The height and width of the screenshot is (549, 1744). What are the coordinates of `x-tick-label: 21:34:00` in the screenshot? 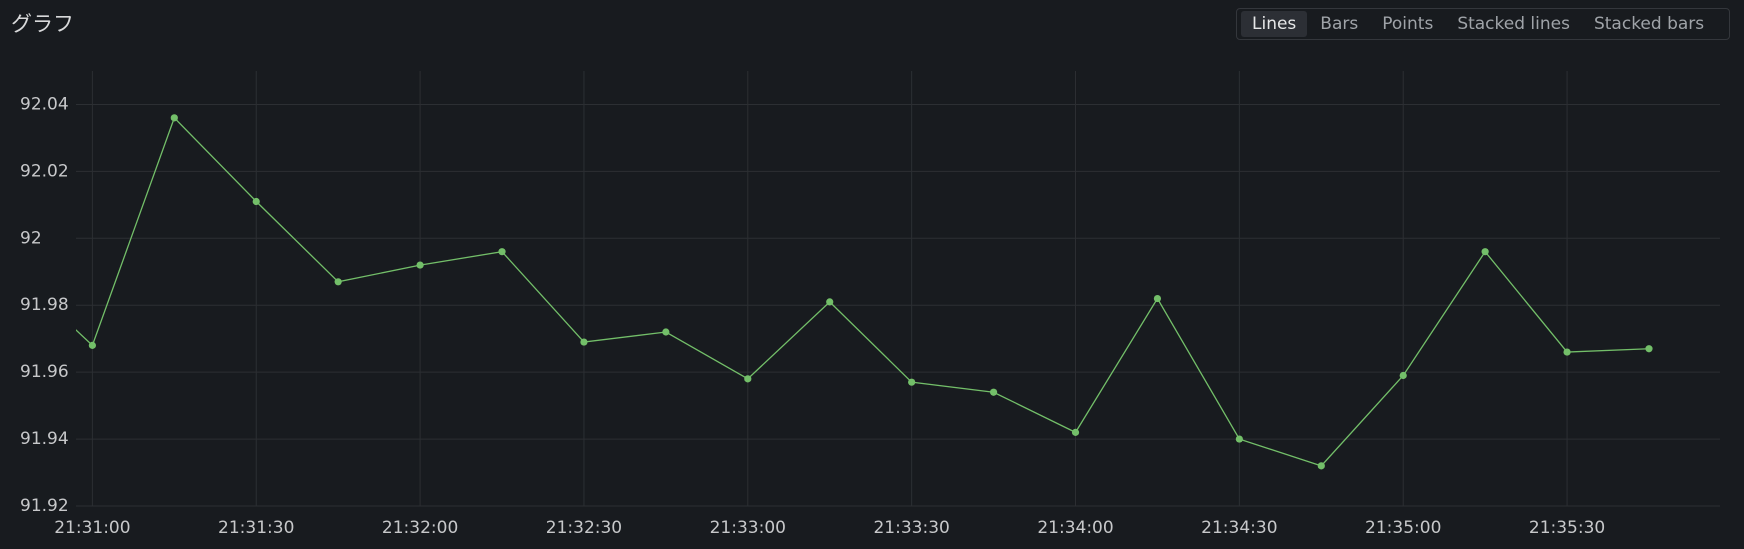 It's located at (1075, 528).